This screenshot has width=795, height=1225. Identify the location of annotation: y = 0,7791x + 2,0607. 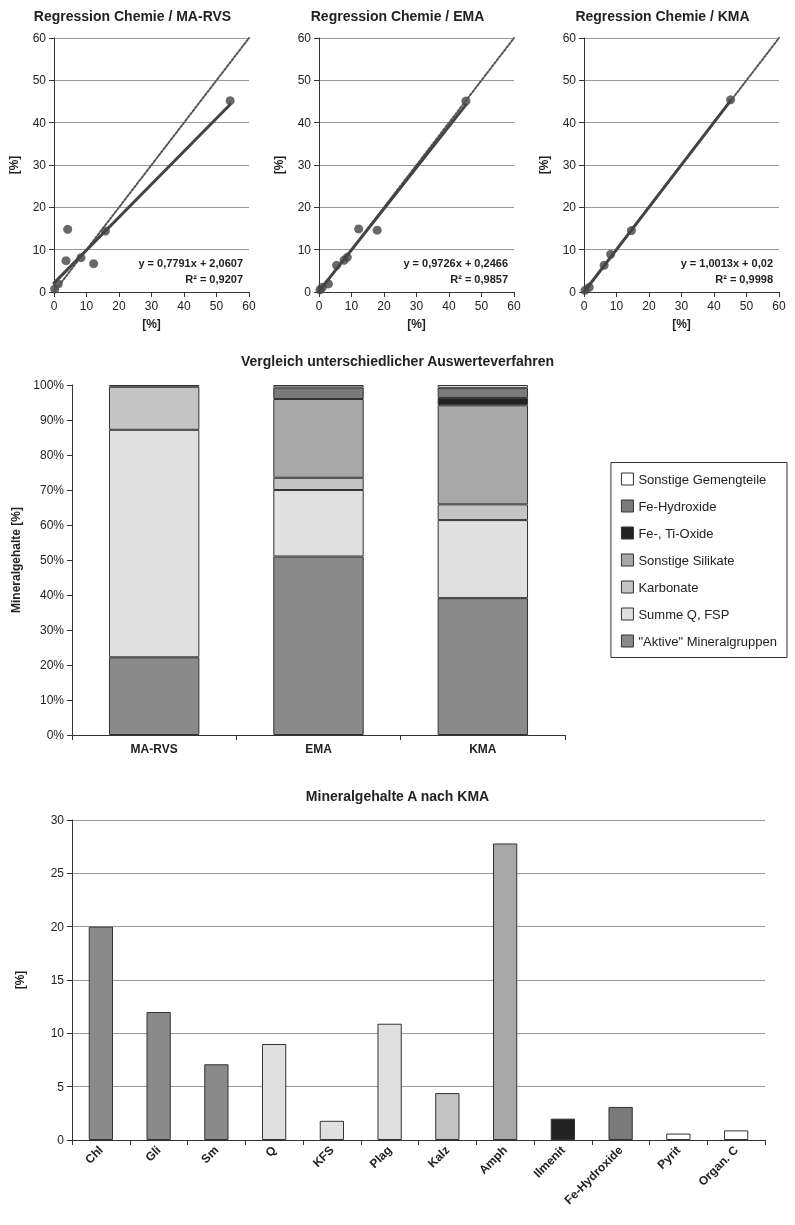
(191, 262).